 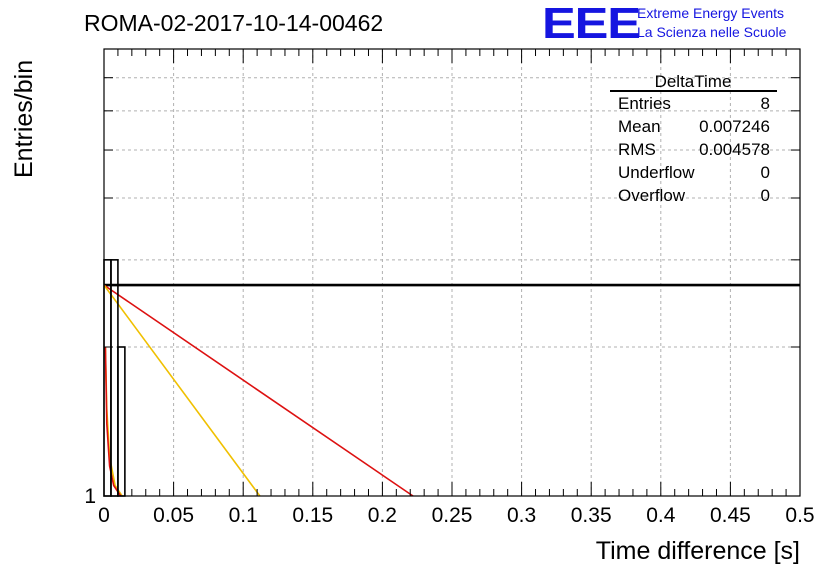 I want to click on stats-label: Overflow, so click(x=652, y=195).